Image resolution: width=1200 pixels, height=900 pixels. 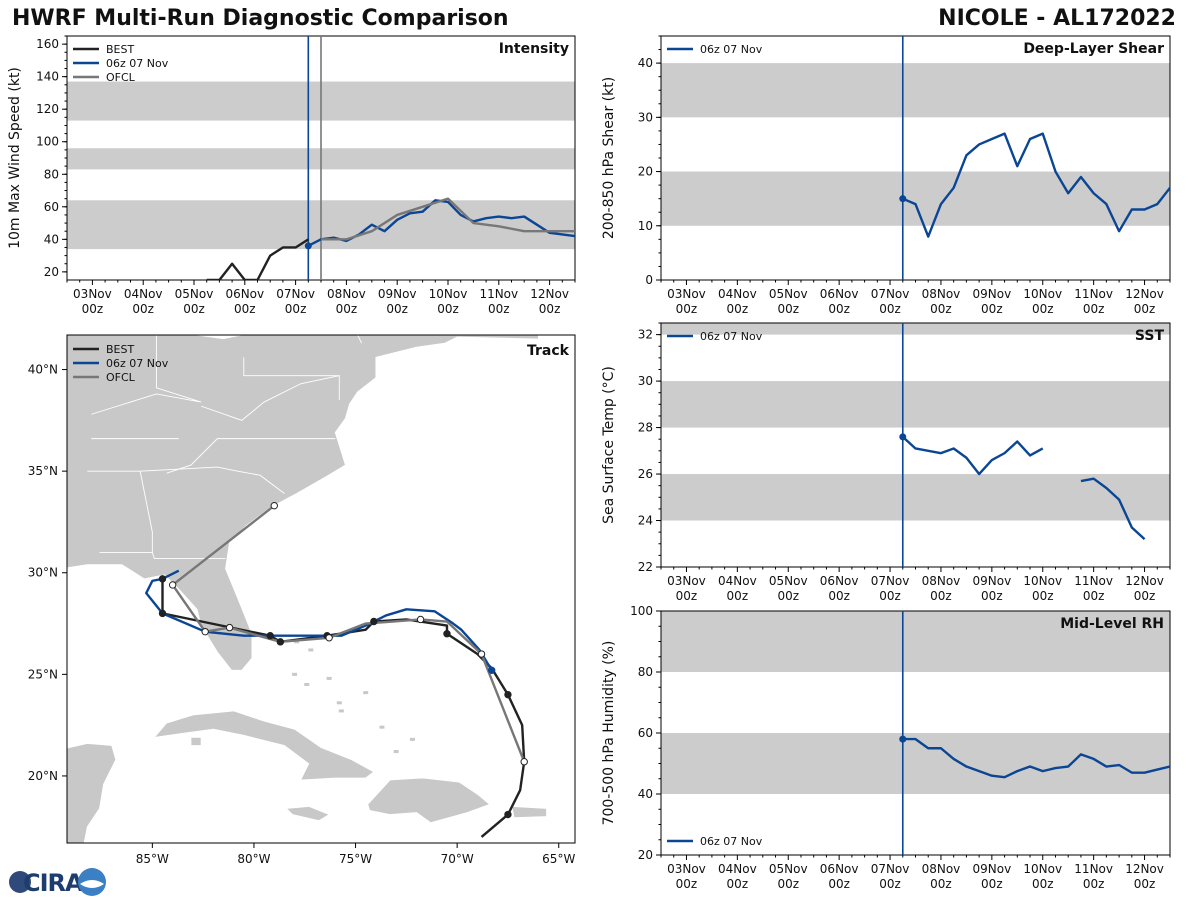 What do you see at coordinates (548, 351) in the screenshot?
I see `panel-title: Track` at bounding box center [548, 351].